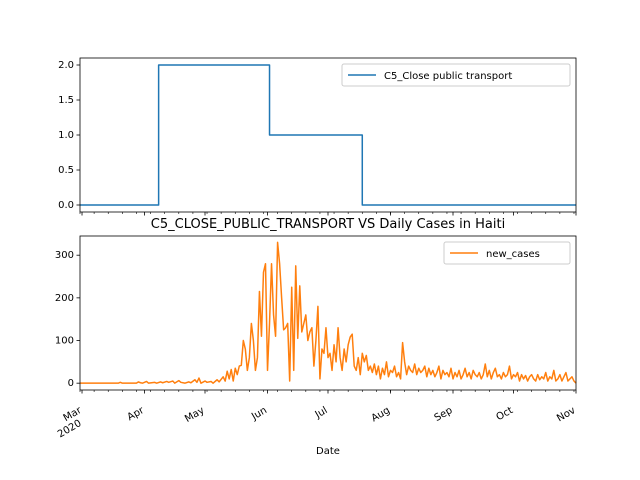 Image resolution: width=640 pixels, height=480 pixels. I want to click on bottom-y-tick-label: 200, so click(64, 298).